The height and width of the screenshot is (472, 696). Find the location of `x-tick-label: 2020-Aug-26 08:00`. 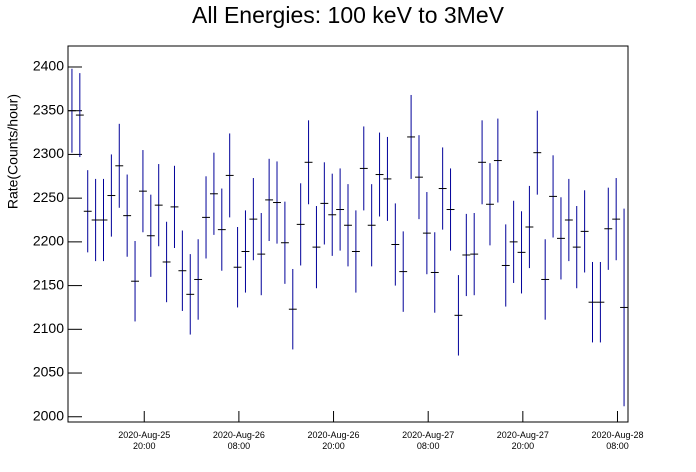

x-tick-label: 2020-Aug-26 08:00 is located at coordinates (239, 440).